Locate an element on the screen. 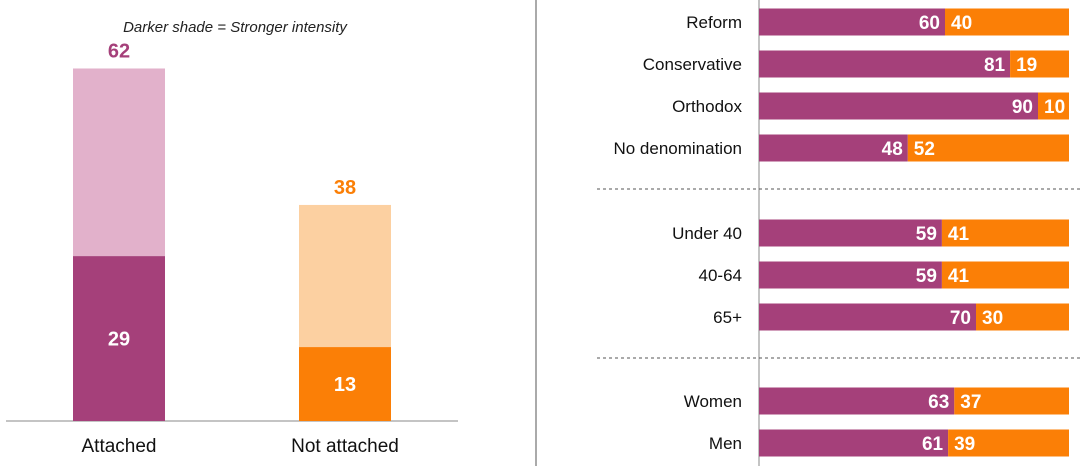  not-attached-value-0-2: 10 is located at coordinates (1054, 107).